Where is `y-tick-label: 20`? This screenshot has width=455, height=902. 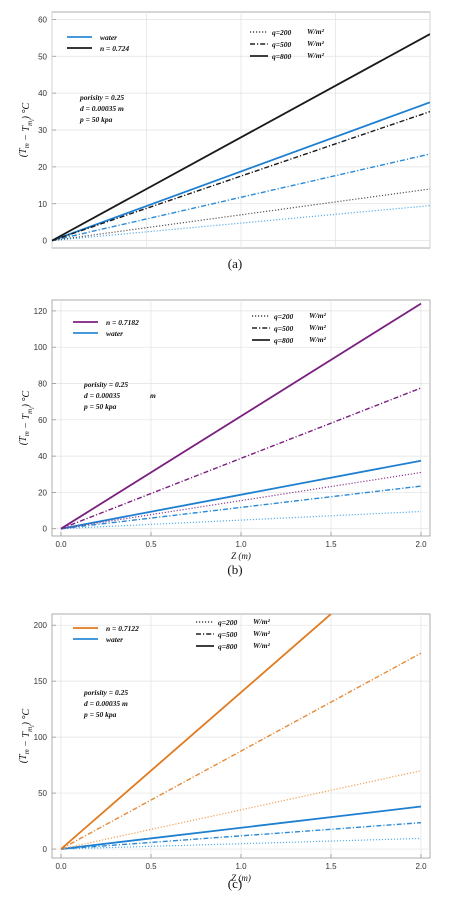 y-tick-label: 20 is located at coordinates (42, 167).